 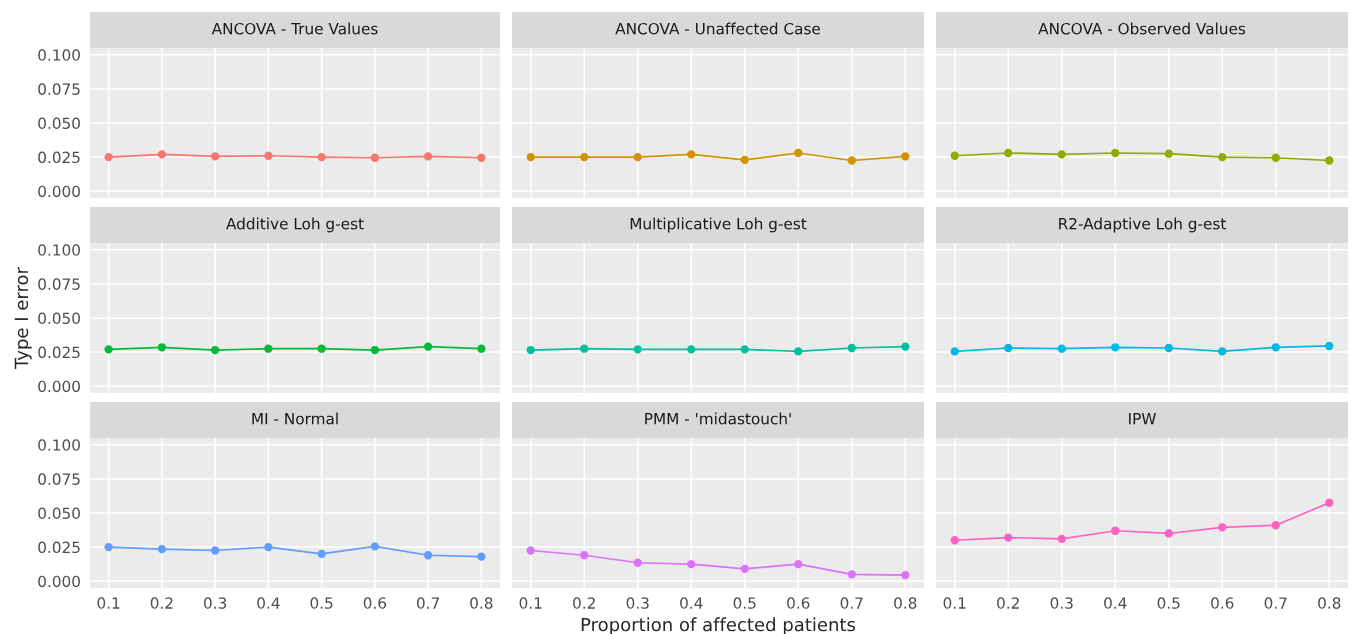 What do you see at coordinates (1142, 28) in the screenshot?
I see `chart-title: ANCOVA - Observed Values` at bounding box center [1142, 28].